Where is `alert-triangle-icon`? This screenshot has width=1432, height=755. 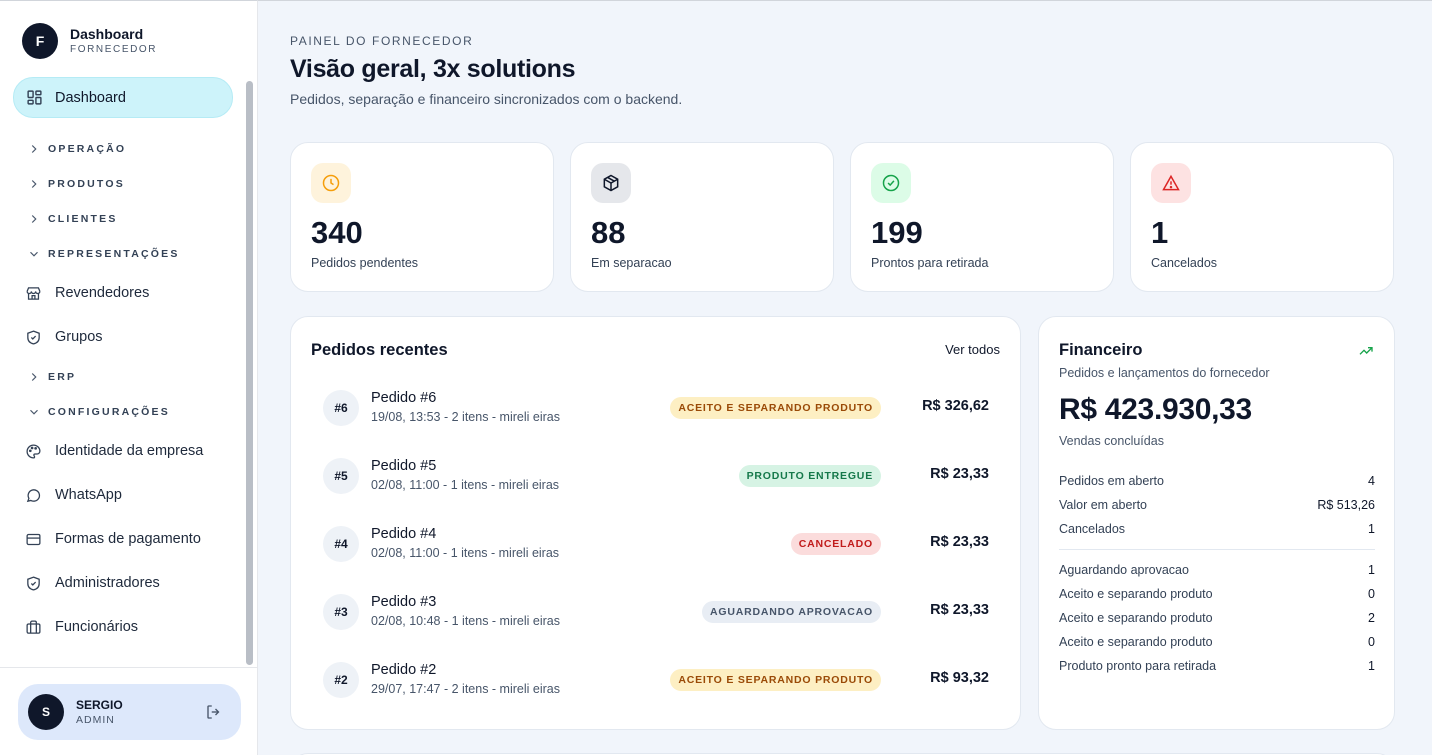 alert-triangle-icon is located at coordinates (1171, 182).